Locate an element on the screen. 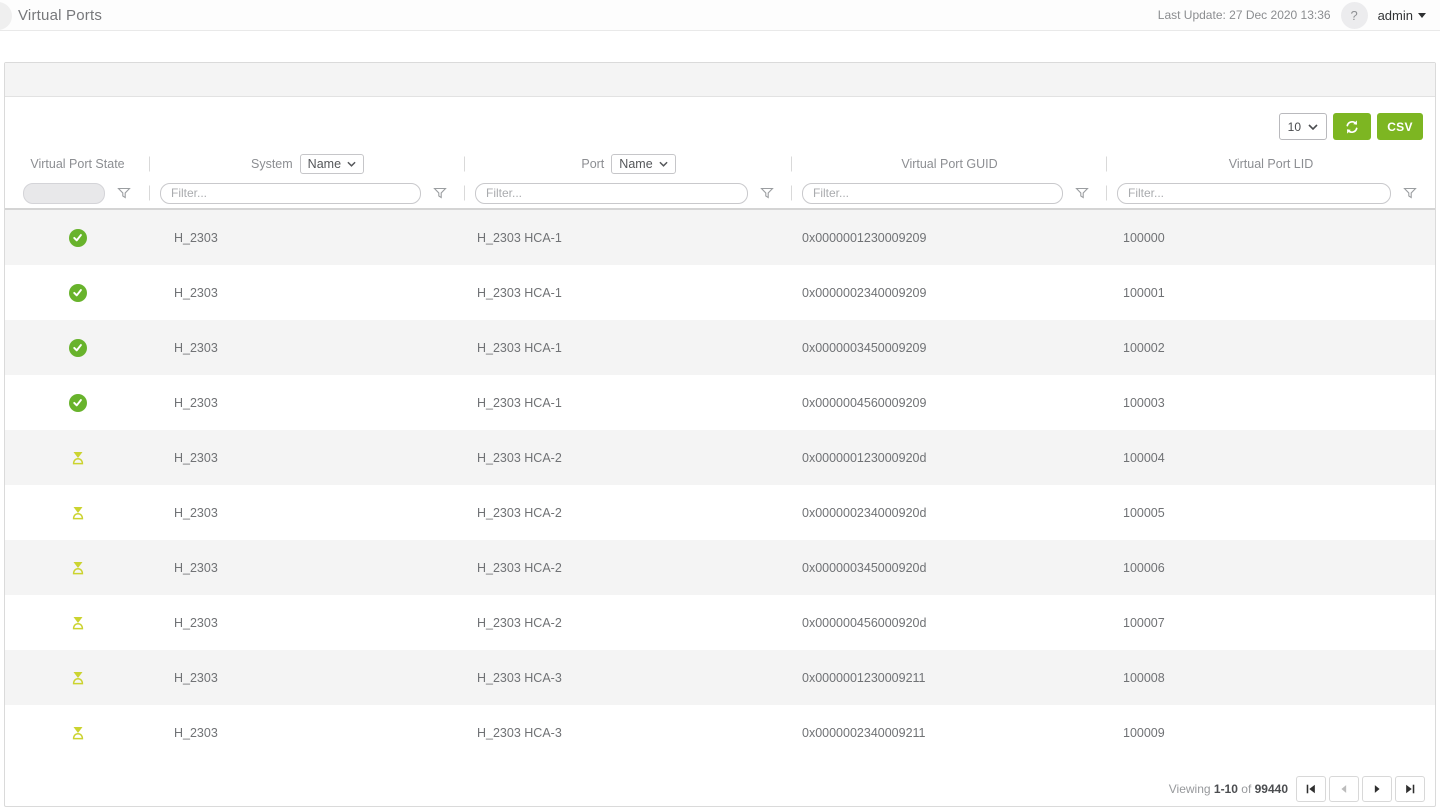  previous-page-button is located at coordinates (1344, 789).